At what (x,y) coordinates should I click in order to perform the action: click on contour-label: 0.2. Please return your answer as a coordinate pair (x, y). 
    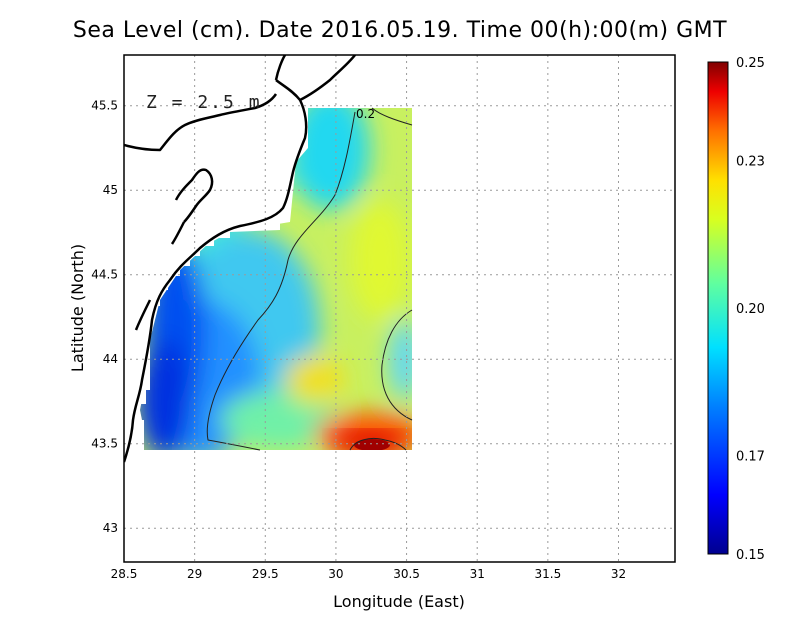
    Looking at the image, I should click on (365, 114).